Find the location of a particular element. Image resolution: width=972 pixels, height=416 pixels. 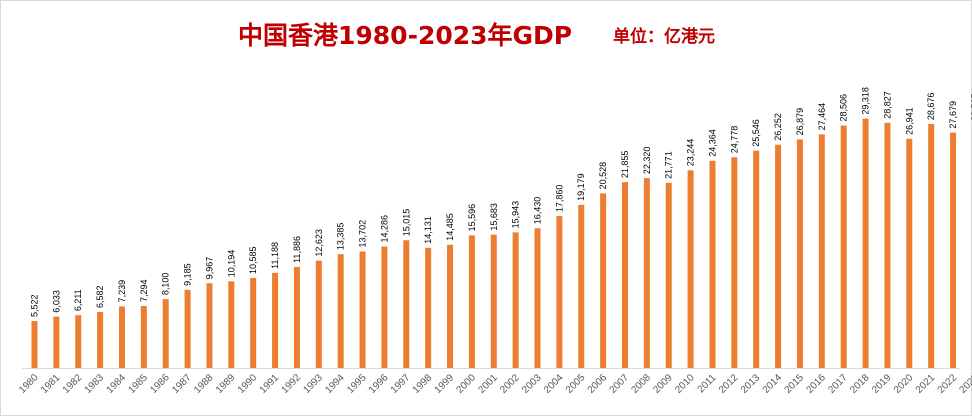

bar-1998 is located at coordinates (428, 307).